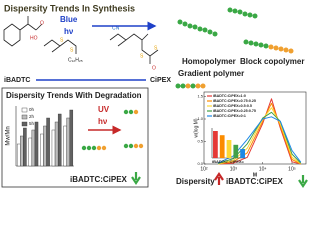  Describe the element at coordinates (272, 61) in the screenshot. I see `polymer-label: Block copolymer` at that location.